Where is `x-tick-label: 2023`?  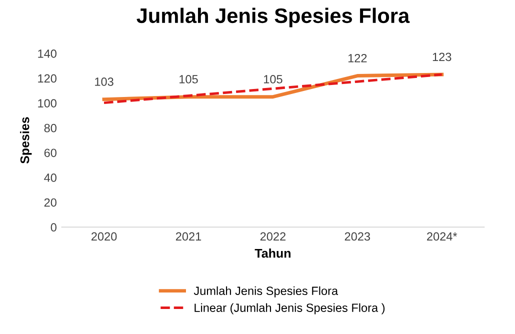
x-tick-label: 2023 is located at coordinates (357, 236).